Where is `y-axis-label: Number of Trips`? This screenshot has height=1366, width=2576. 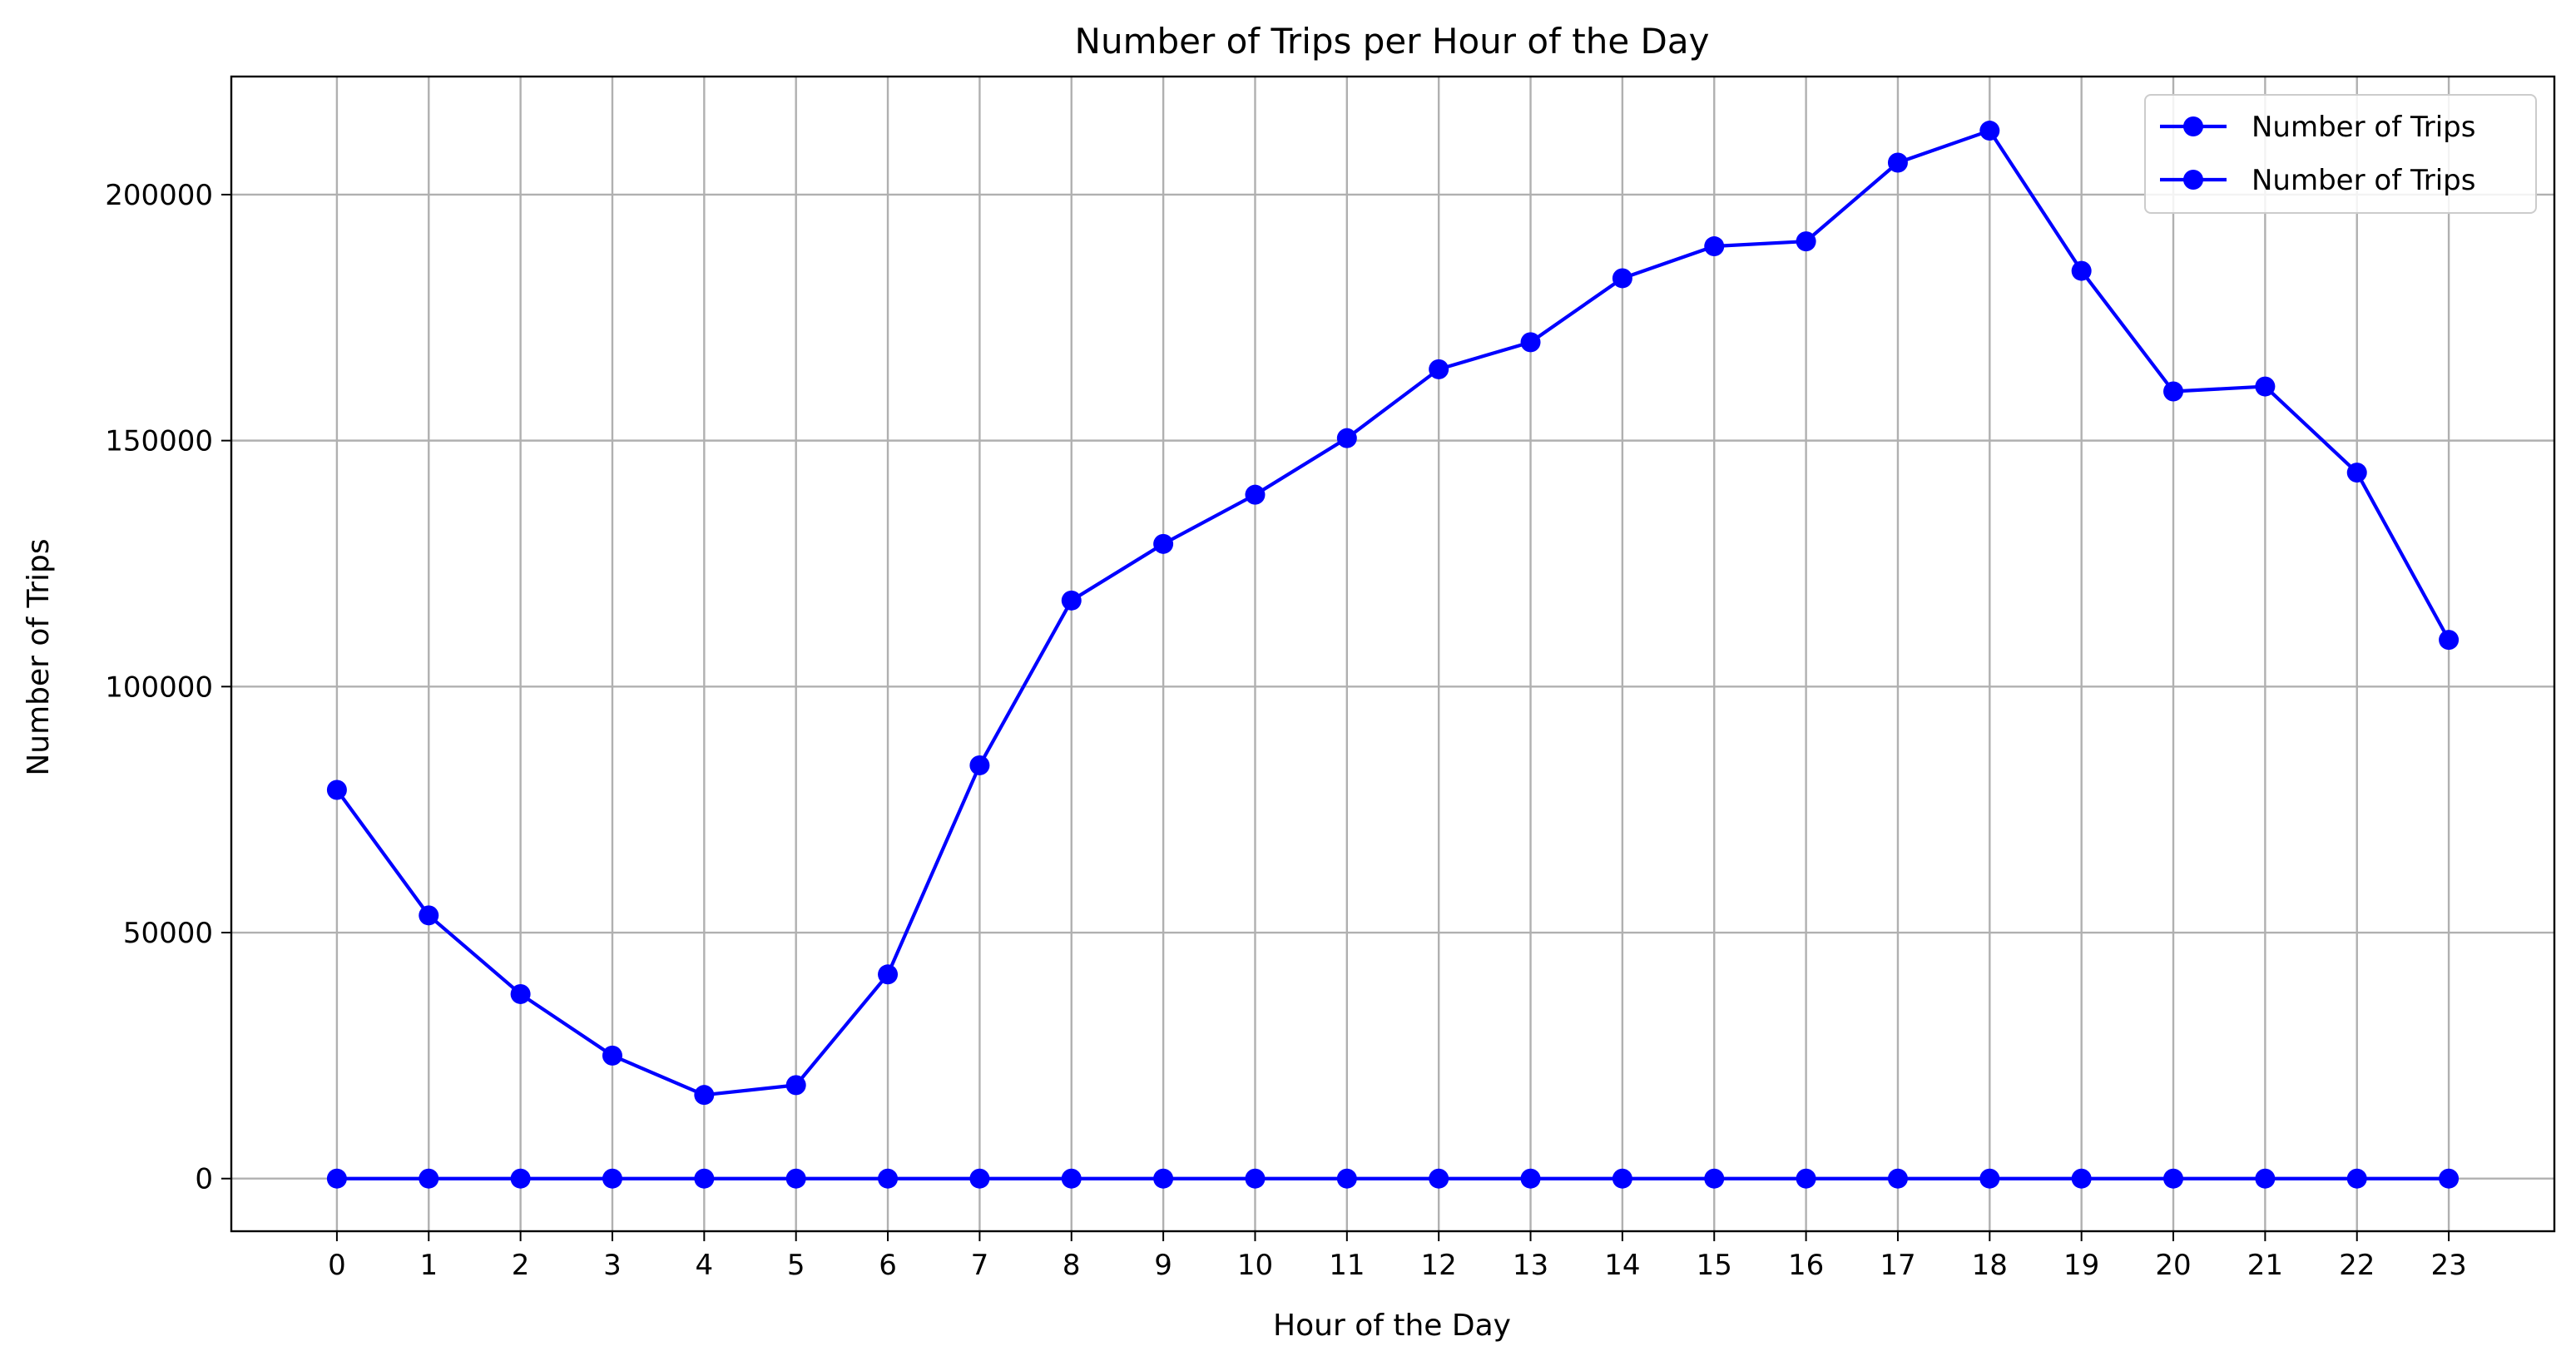
y-axis-label: Number of Trips is located at coordinates (39, 656).